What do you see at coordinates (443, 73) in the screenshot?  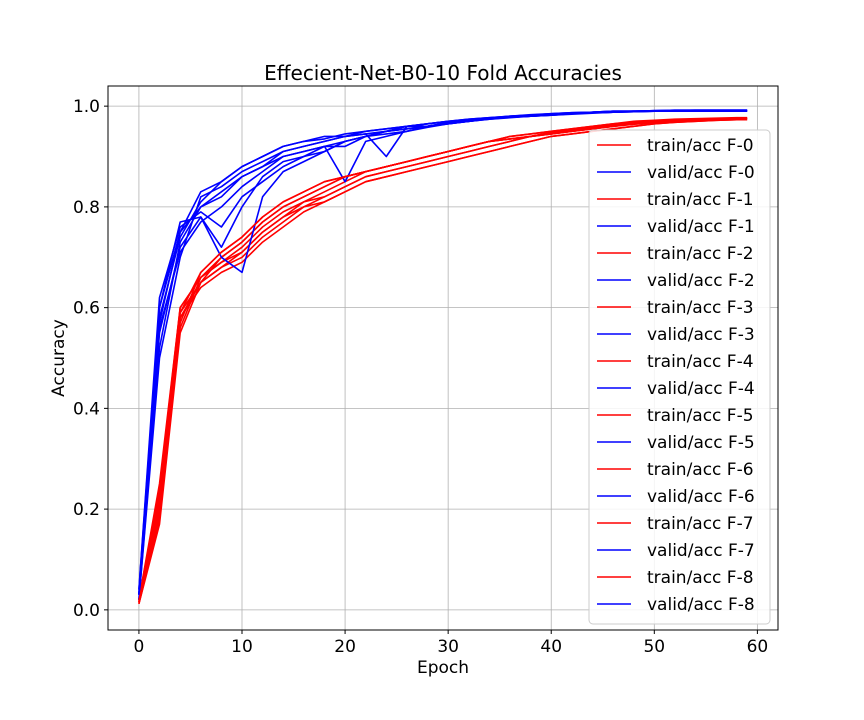 I see `chart-title: Effecient-Net-B0-10 Fold Accuracies` at bounding box center [443, 73].